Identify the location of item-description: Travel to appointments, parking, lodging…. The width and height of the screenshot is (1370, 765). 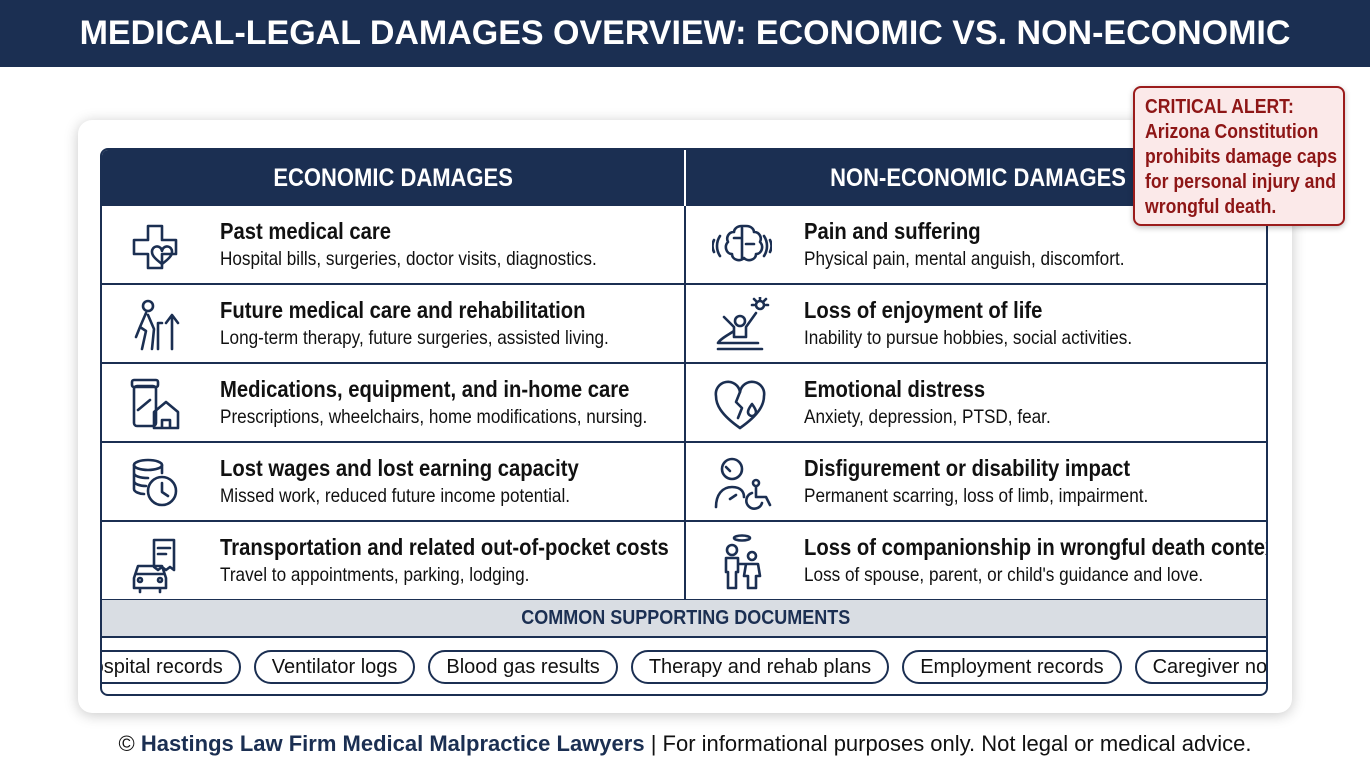
(375, 575).